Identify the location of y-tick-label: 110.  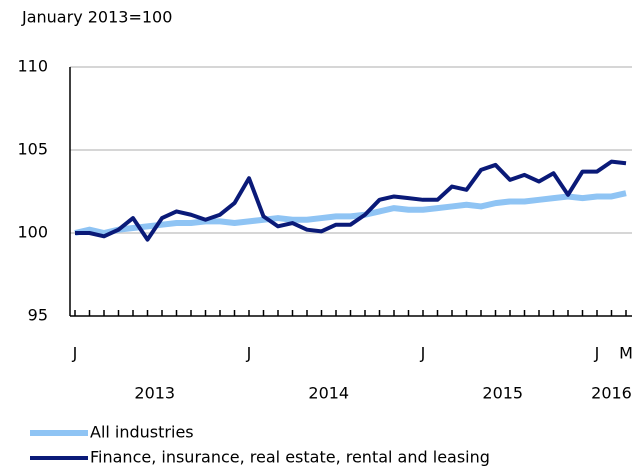
(32, 66).